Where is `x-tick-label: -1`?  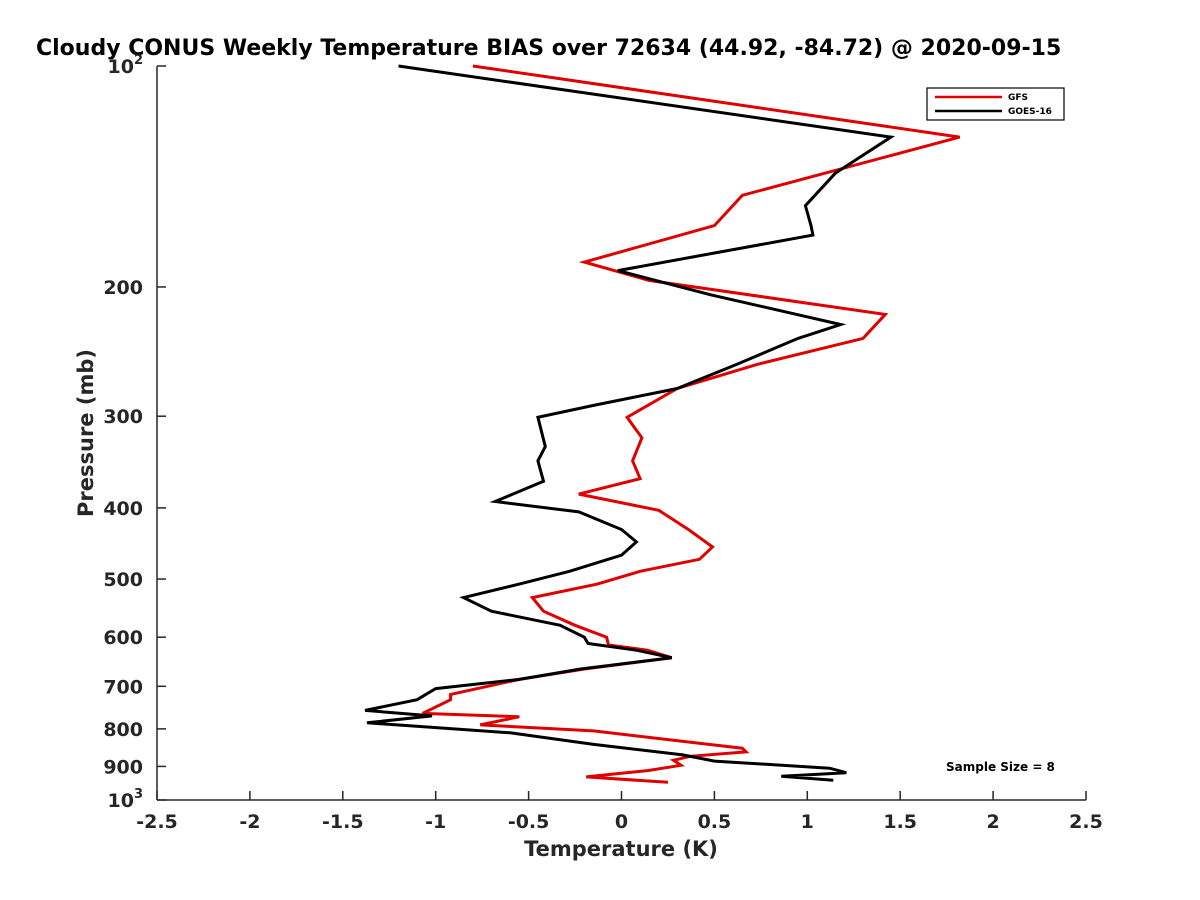 x-tick-label: -1 is located at coordinates (435, 822).